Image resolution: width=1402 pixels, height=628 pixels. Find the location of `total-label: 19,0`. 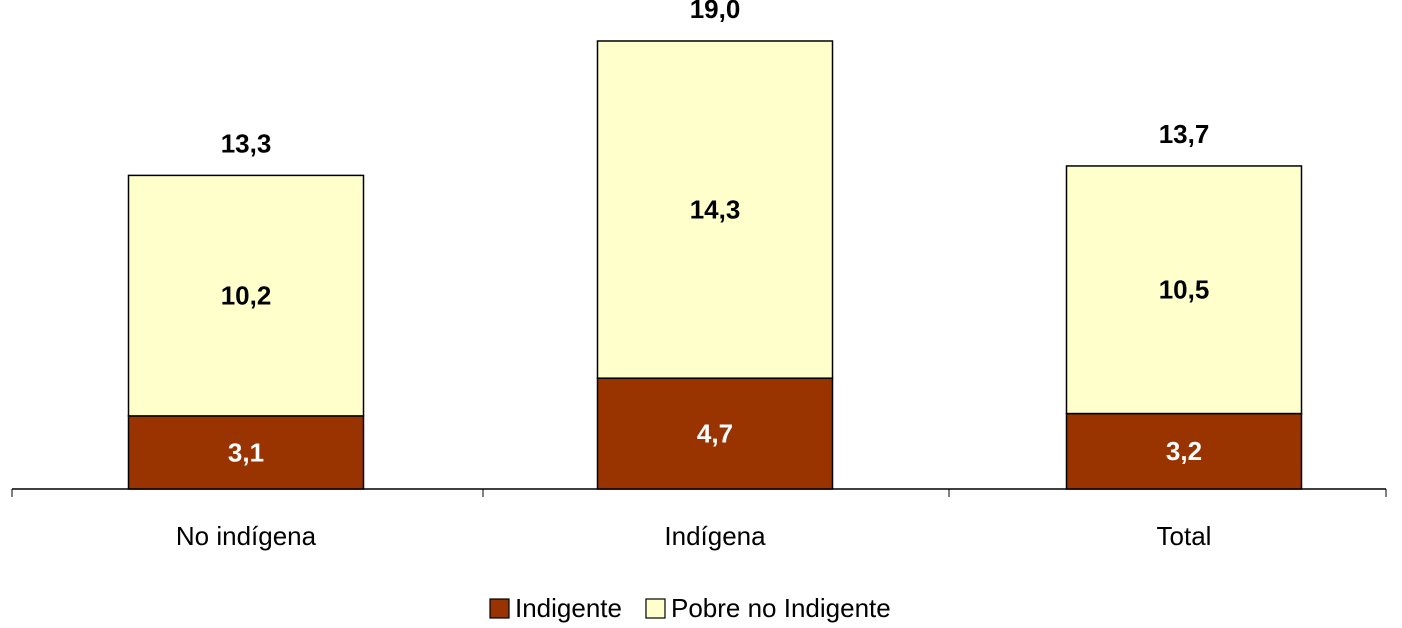

total-label: 19,0 is located at coordinates (715, 12).